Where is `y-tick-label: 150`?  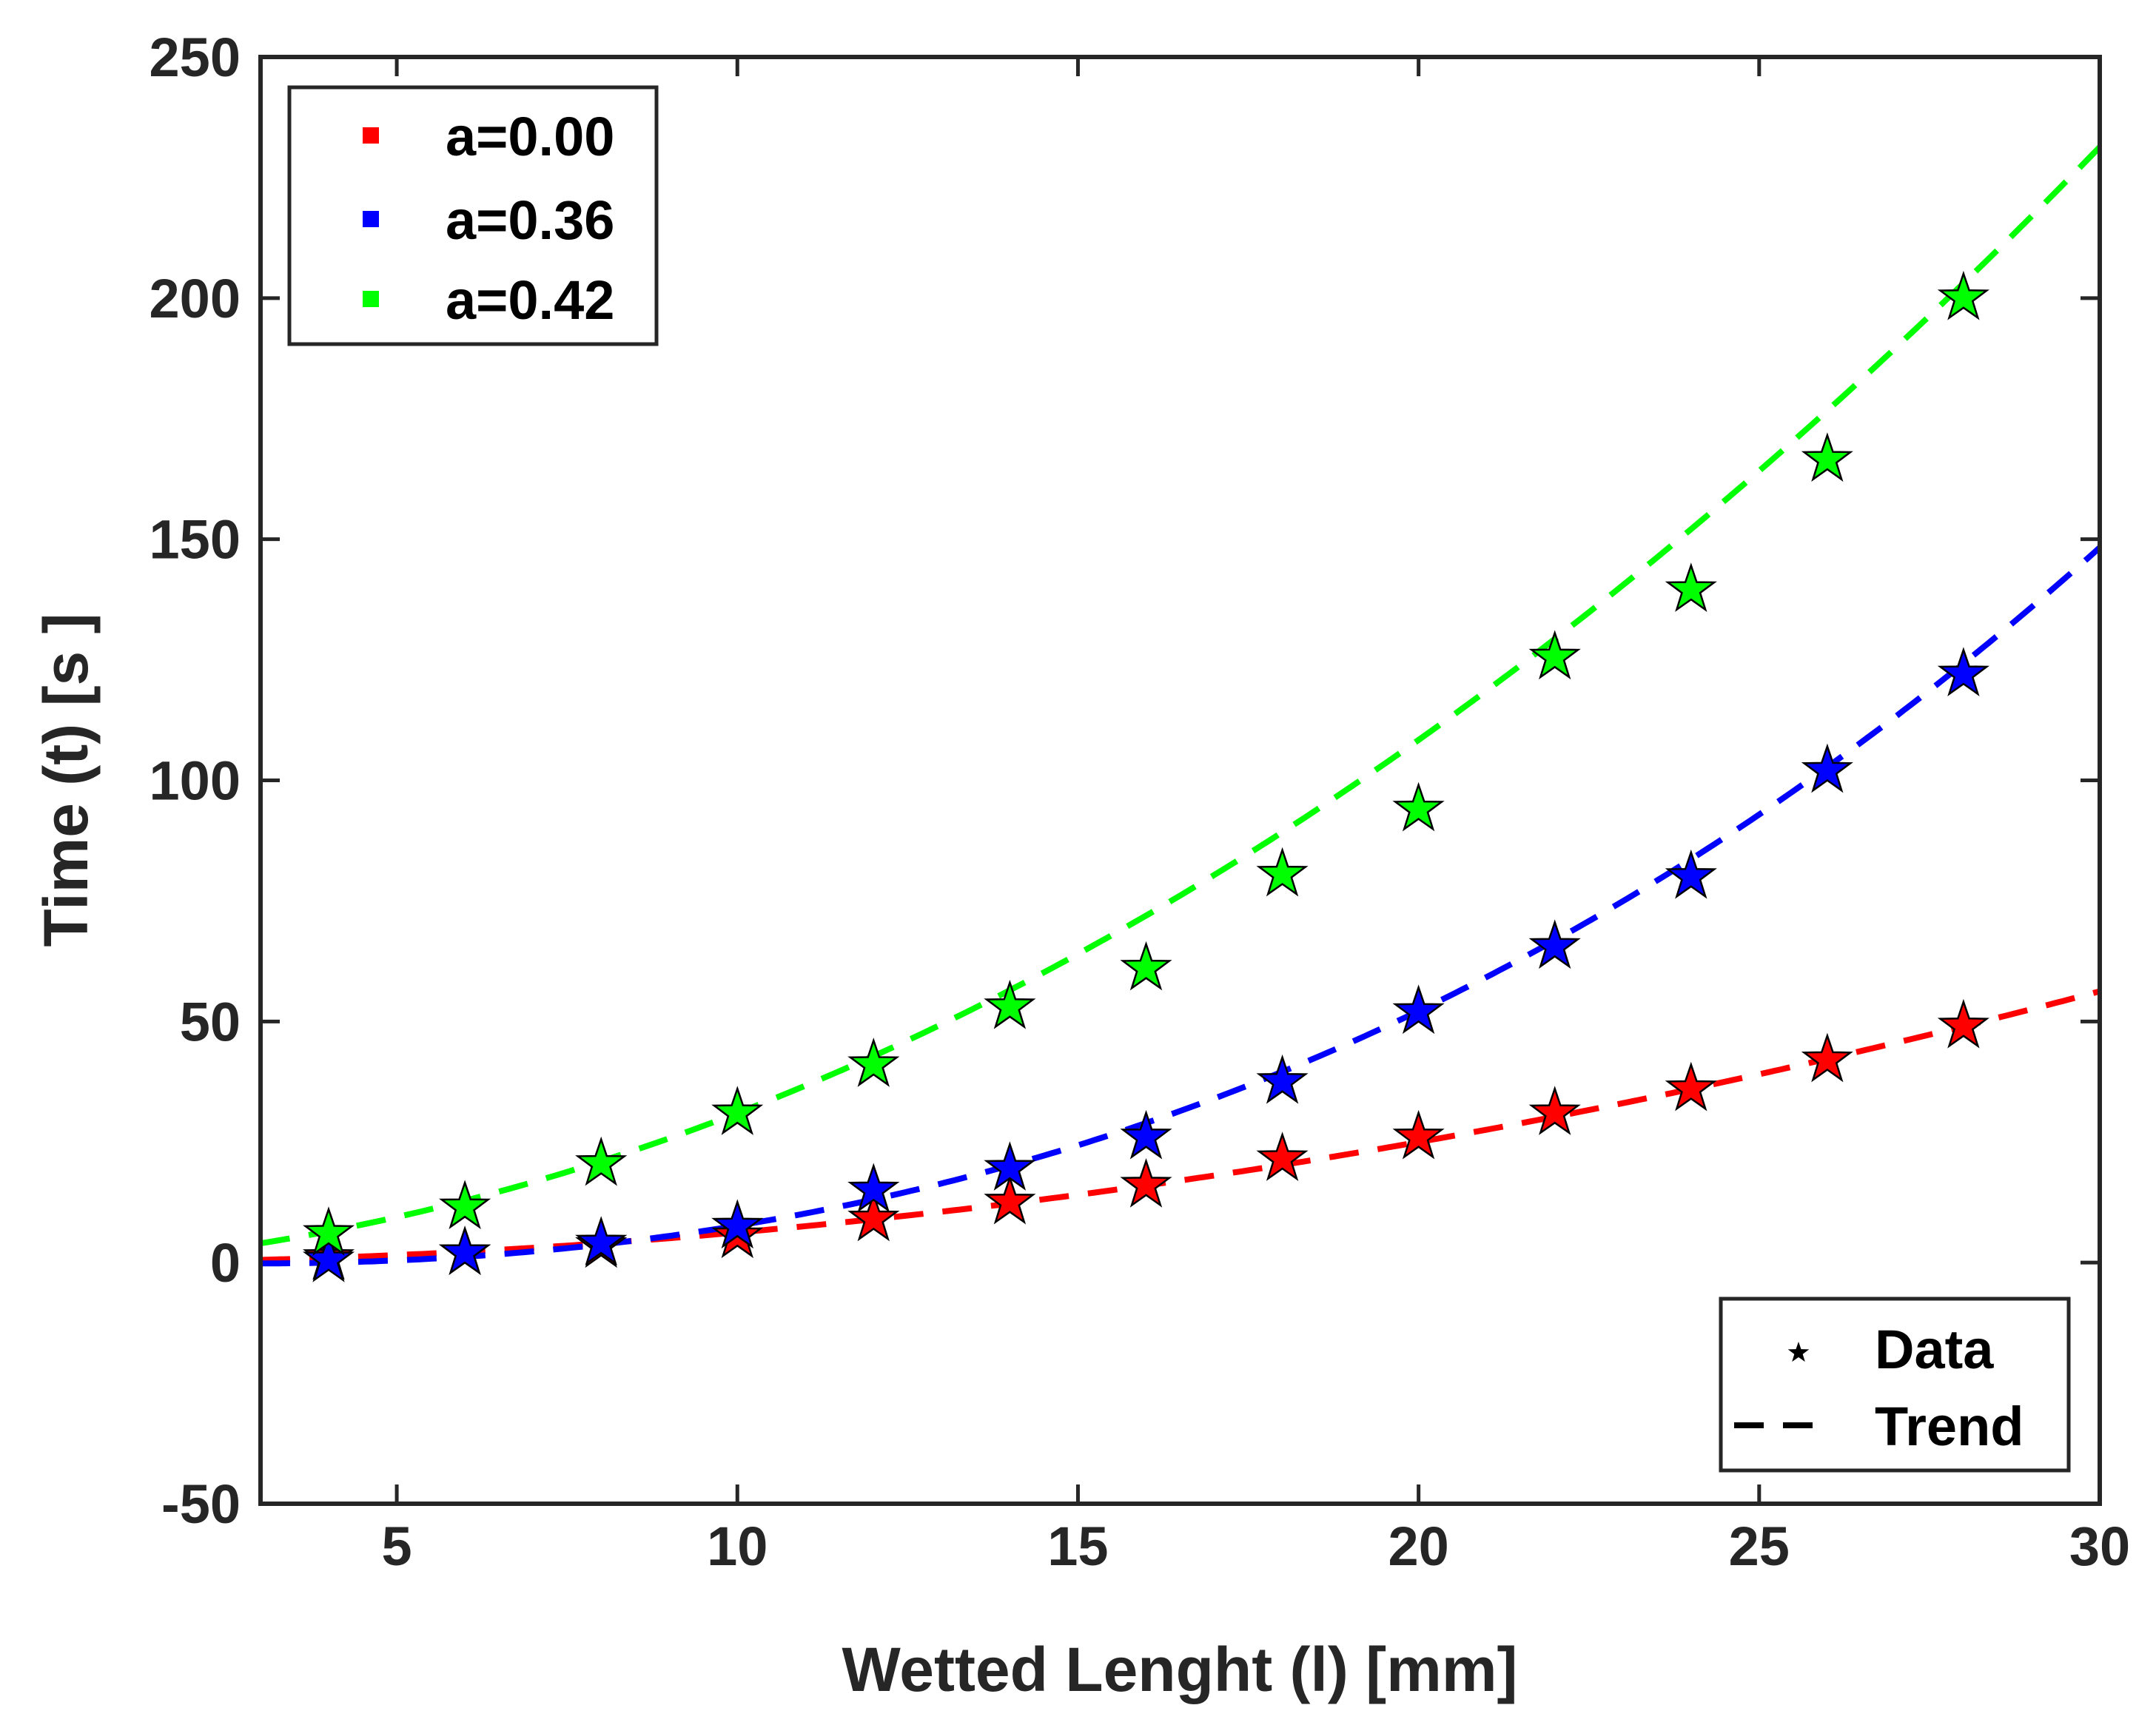 y-tick-label: 150 is located at coordinates (195, 540).